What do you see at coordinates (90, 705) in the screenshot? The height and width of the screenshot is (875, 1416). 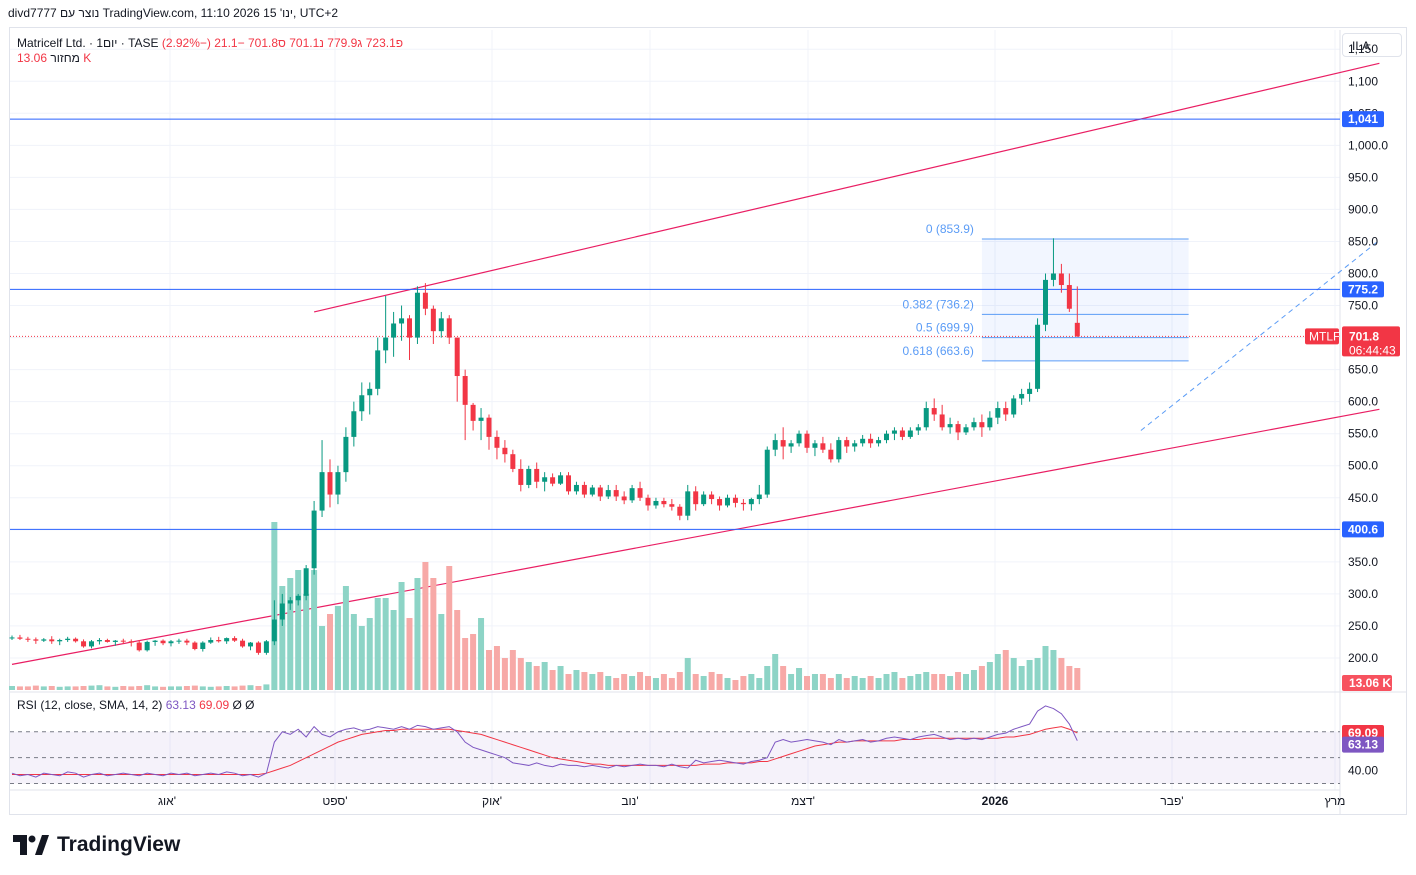 I see `rsi-legend-label: RSI (12, close, SMA, 14, 2)` at bounding box center [90, 705].